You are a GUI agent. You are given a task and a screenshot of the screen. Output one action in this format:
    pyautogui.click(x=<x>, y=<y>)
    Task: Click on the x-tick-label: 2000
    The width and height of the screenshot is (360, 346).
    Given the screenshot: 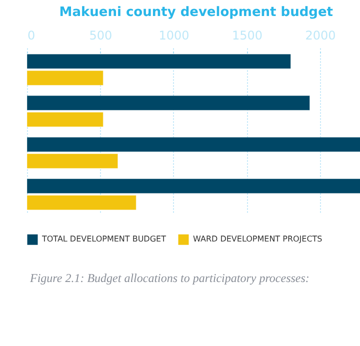 What is the action you would take?
    pyautogui.click(x=320, y=35)
    